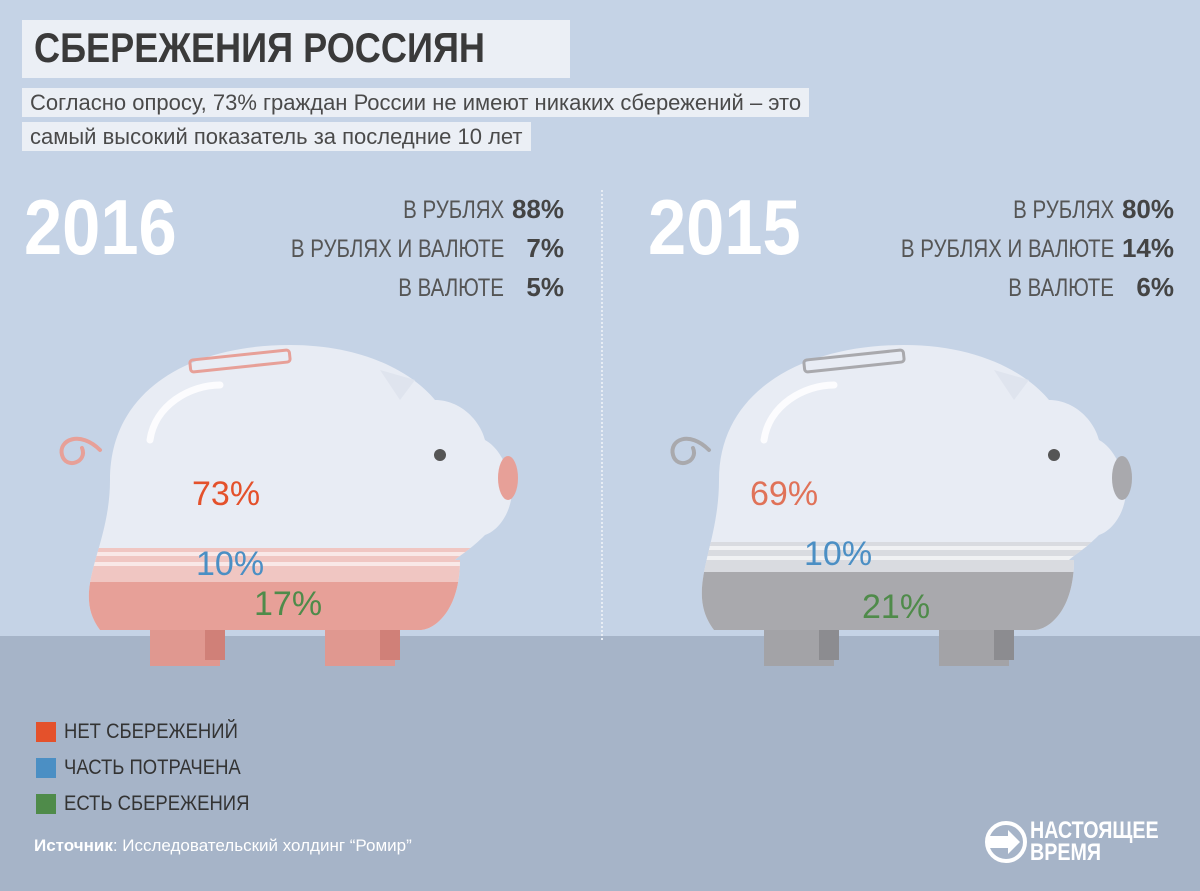 The height and width of the screenshot is (891, 1200). I want to click on legend-item: ЕСТЬ СБЕРЕЖЕНИЯ, so click(155, 804).